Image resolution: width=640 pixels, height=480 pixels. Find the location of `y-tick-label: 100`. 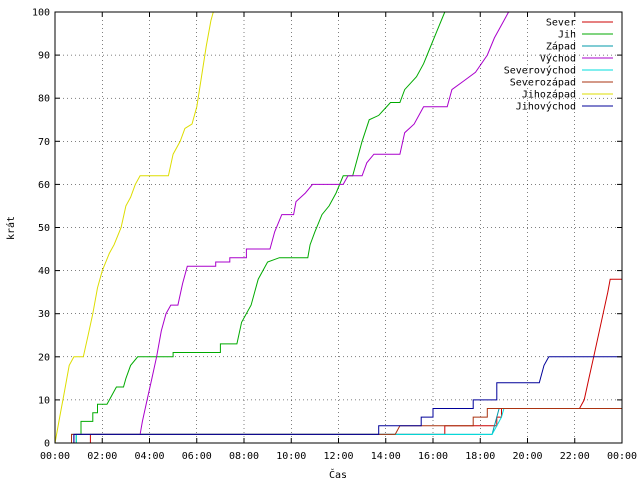

y-tick-label: 100 is located at coordinates (41, 13).